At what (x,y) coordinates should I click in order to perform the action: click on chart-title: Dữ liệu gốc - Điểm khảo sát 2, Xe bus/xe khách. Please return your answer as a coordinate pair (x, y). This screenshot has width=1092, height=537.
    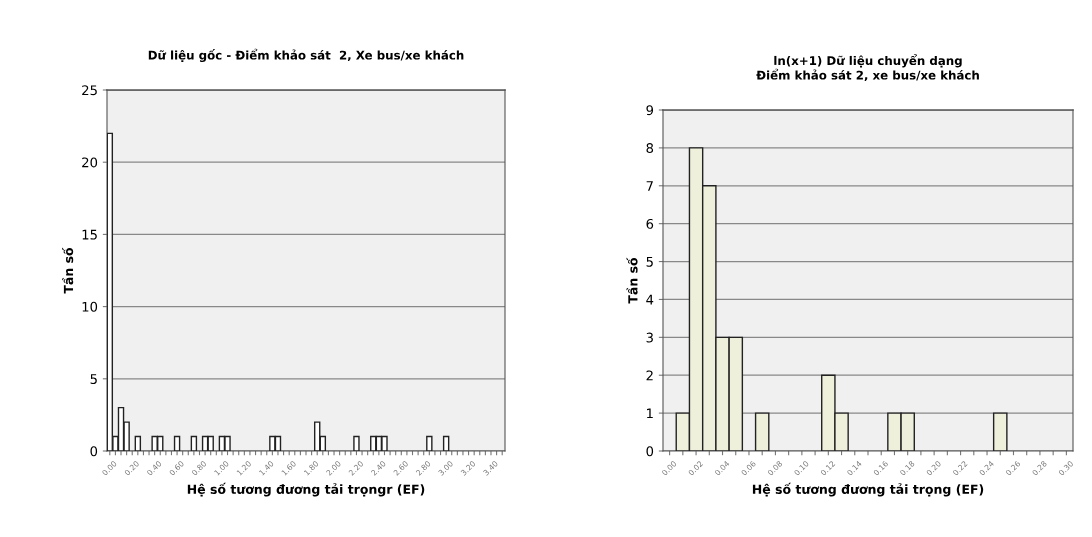
    Looking at the image, I should click on (306, 55).